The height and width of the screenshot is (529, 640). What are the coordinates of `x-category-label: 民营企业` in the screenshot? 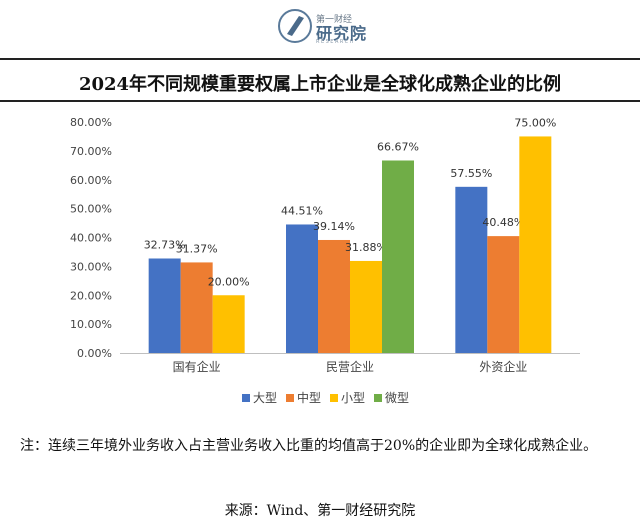 It's located at (350, 366).